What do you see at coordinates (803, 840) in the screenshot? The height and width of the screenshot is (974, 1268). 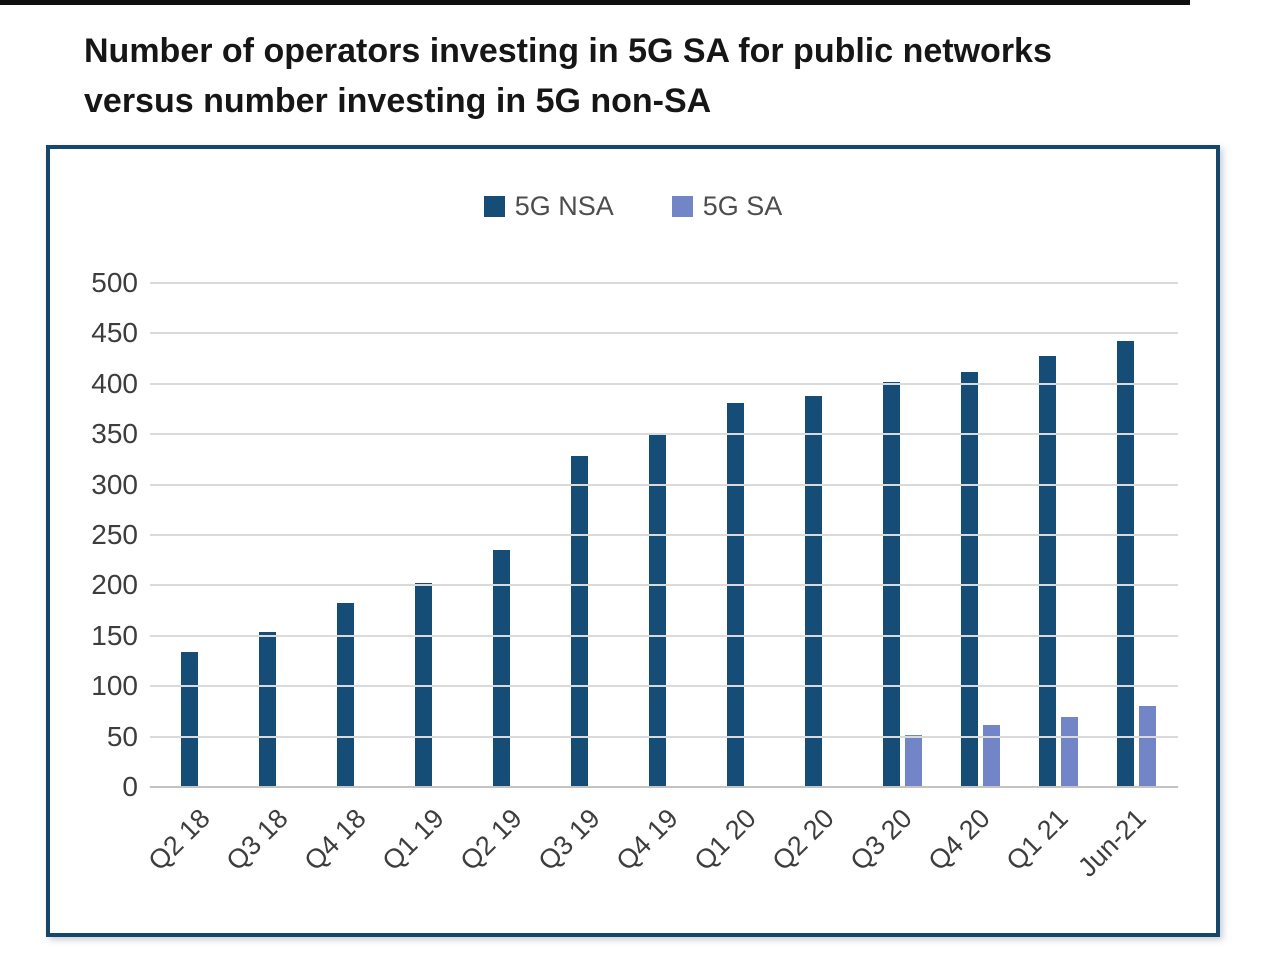 I see `x-tick-label: Q2 20` at bounding box center [803, 840].